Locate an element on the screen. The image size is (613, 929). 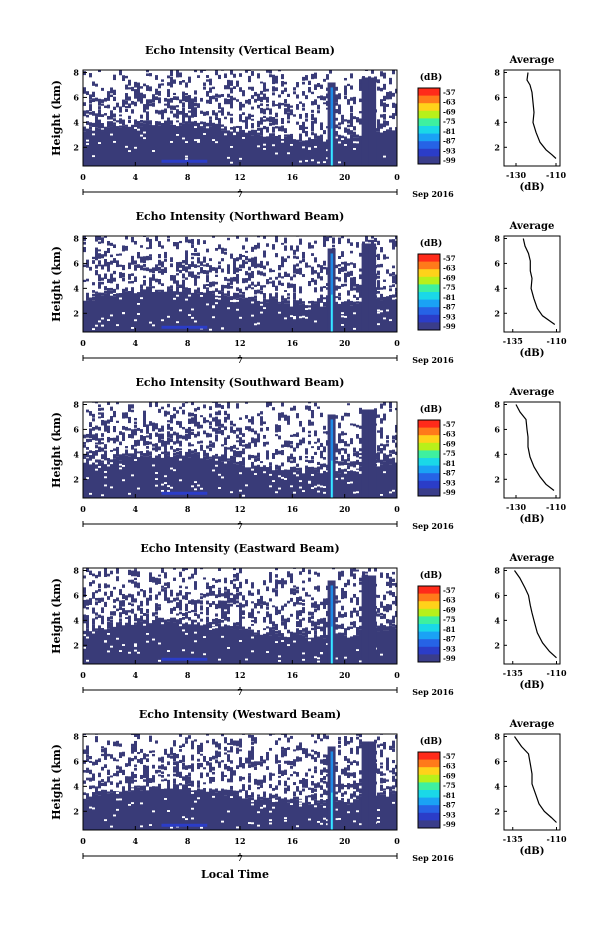
day-label: 7 is located at coordinates (240, 526).